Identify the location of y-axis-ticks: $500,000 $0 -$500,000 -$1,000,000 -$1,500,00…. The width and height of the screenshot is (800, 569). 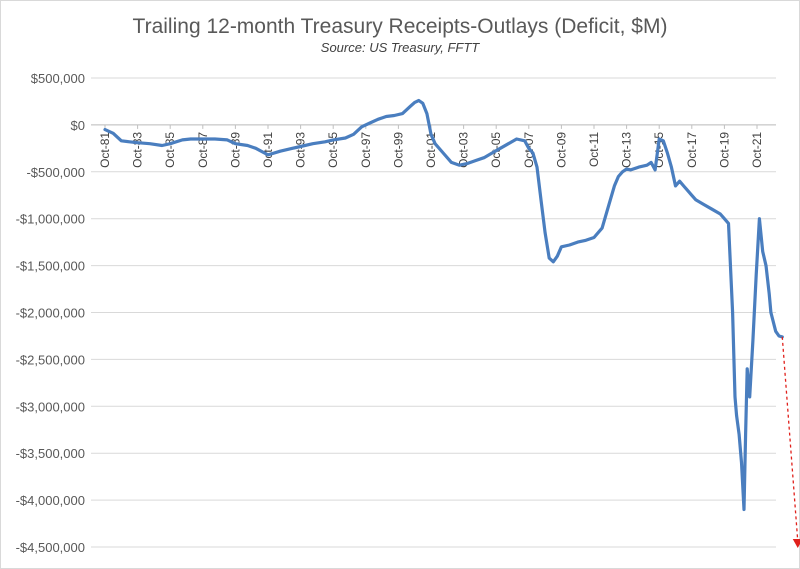
(50, 313).